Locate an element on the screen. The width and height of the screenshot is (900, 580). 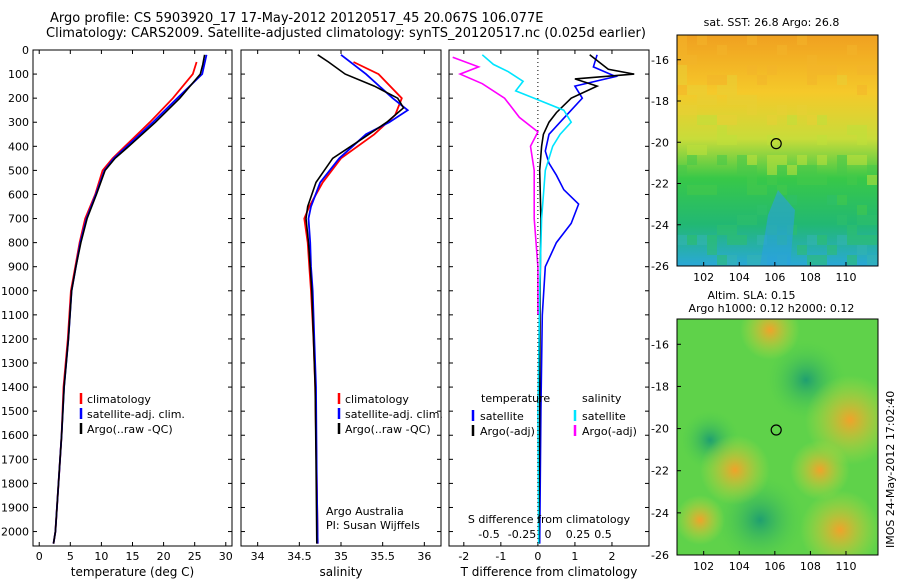
argo-location-marker is located at coordinates (776, 144).